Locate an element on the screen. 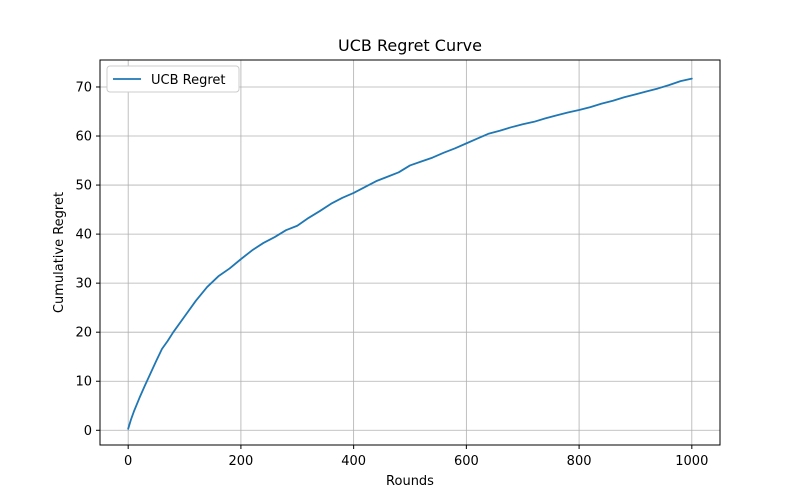  y-tick-label: 70 is located at coordinates (83, 87).